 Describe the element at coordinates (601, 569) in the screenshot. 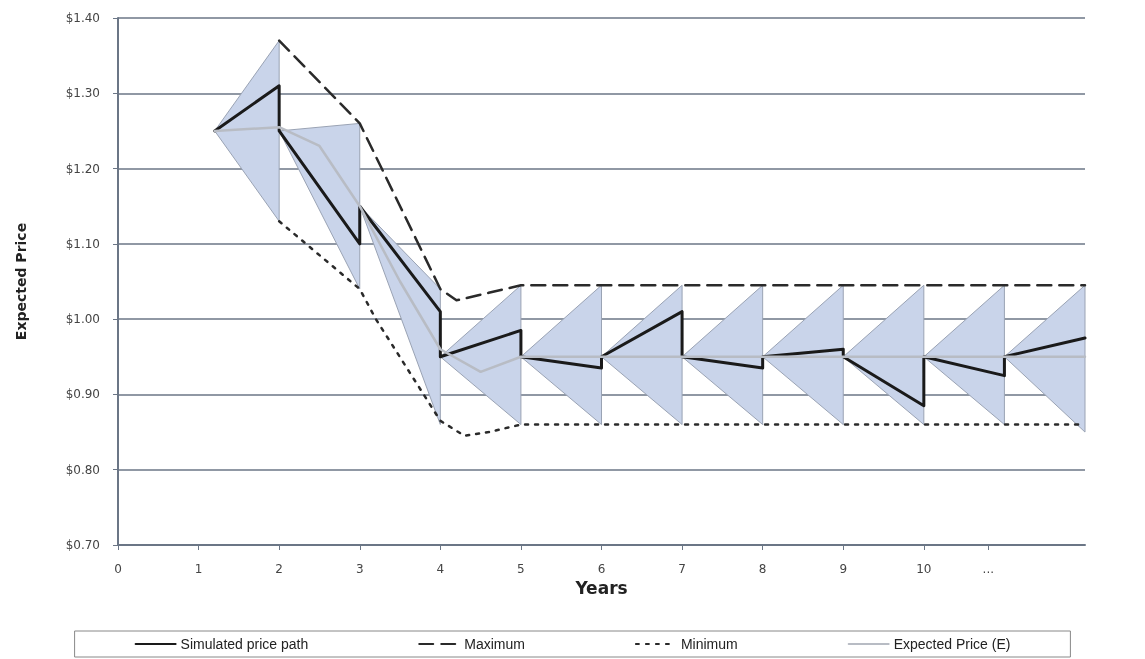

I see `x-tick-label: 6` at that location.